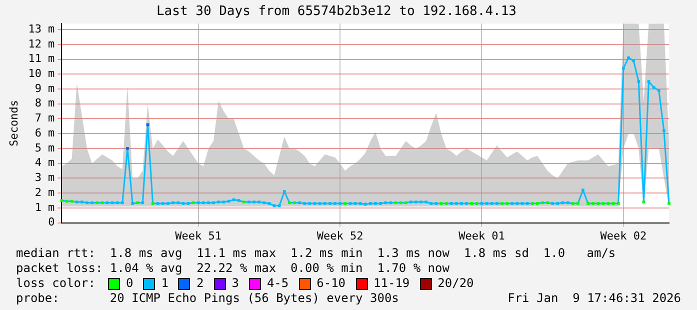  Describe the element at coordinates (45, 192) in the screenshot. I see `y-tick-label: 2 m` at that location.